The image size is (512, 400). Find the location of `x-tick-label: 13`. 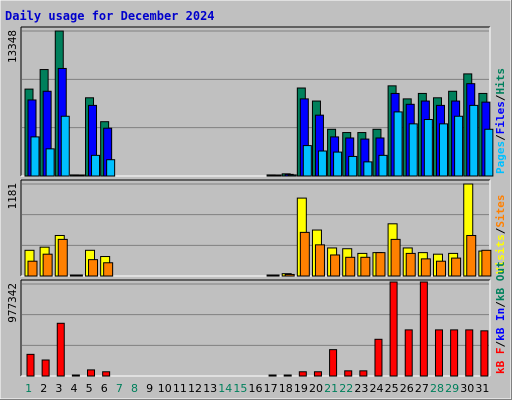

x-tick-label: 13 is located at coordinates (210, 388).